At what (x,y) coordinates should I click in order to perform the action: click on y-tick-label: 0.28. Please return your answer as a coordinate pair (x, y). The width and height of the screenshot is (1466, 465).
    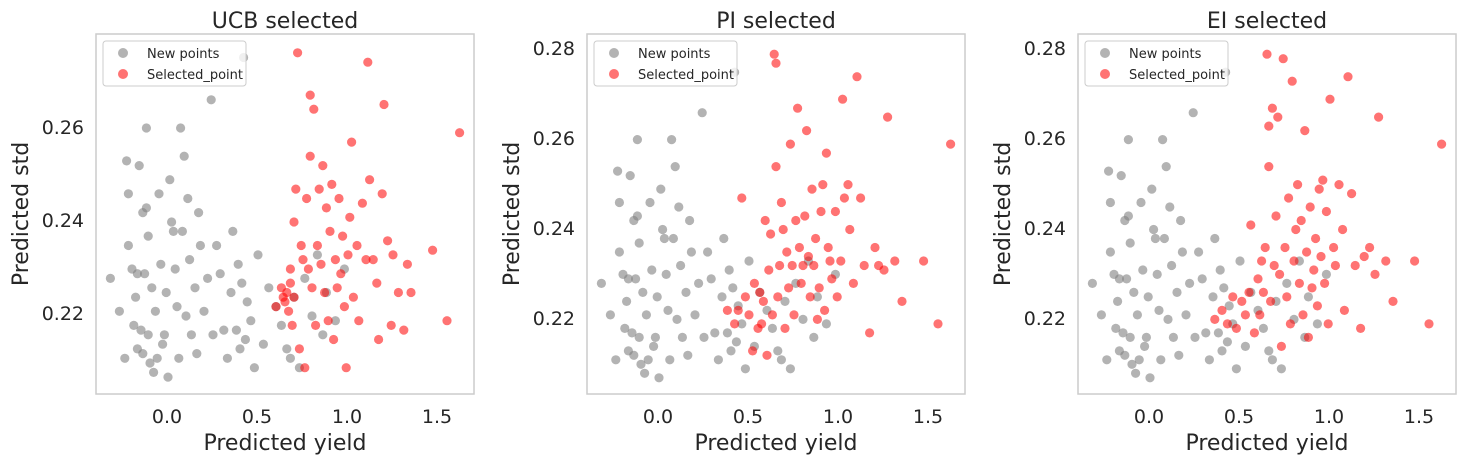
    Looking at the image, I should click on (1045, 49).